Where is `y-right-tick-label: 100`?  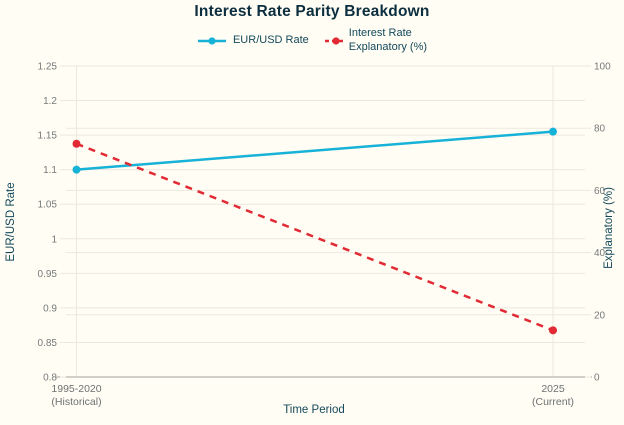
y-right-tick-label: 100 is located at coordinates (602, 67).